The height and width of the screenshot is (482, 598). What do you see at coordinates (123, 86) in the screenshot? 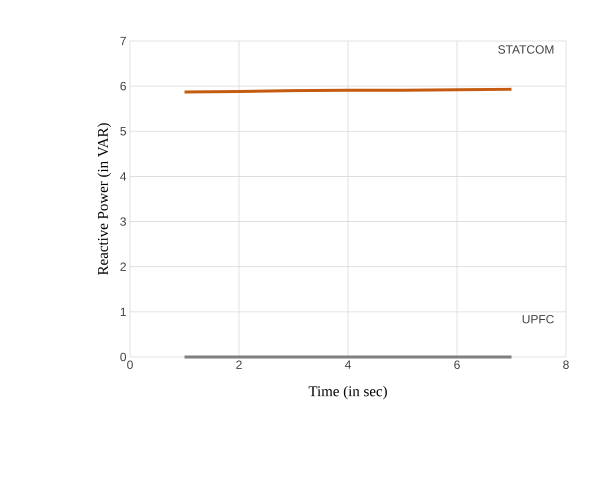
I see `y-tick-label: 6` at bounding box center [123, 86].